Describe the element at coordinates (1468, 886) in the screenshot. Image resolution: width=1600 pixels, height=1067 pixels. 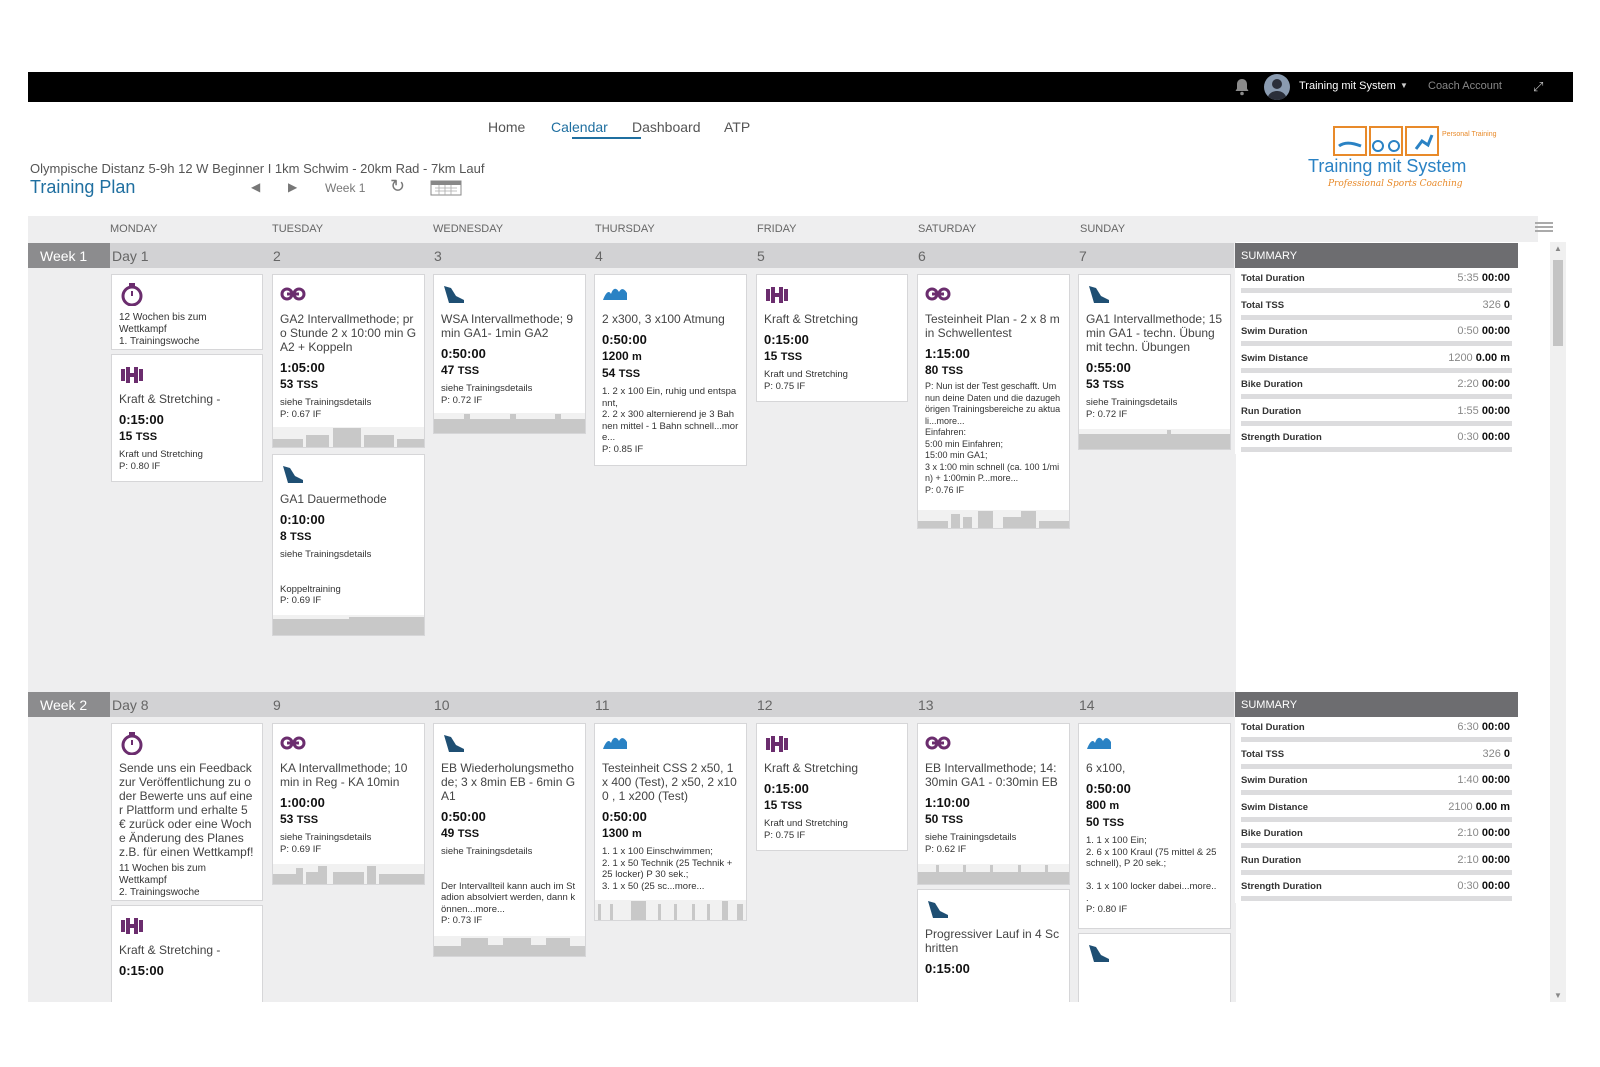
I see `summary-planned: 0:30` at that location.